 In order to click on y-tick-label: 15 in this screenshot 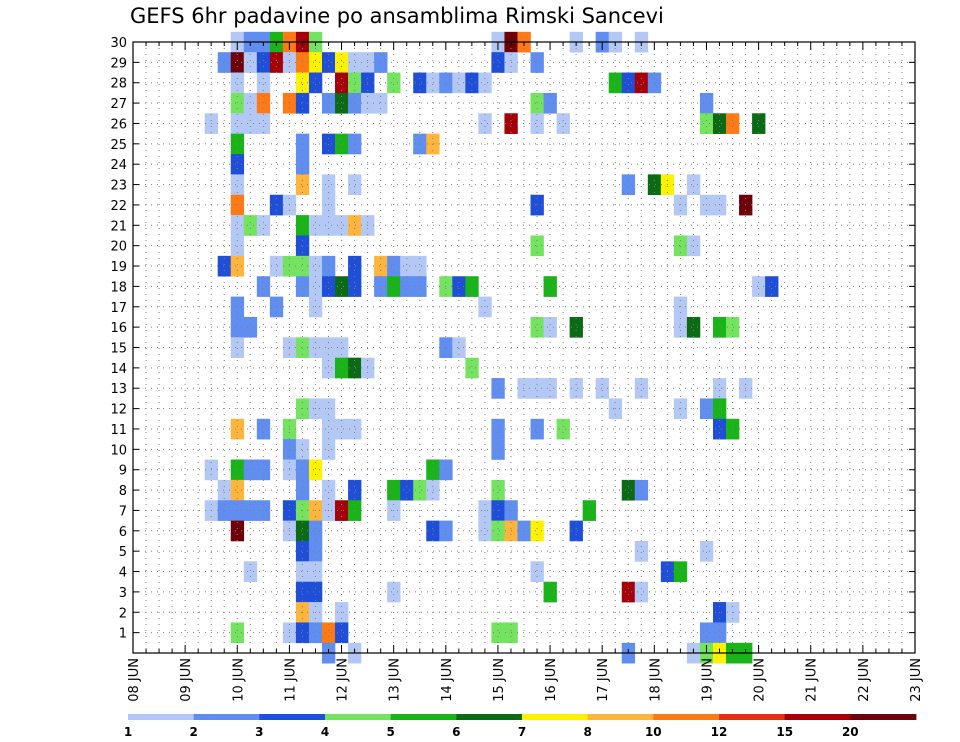, I will do `click(118, 349)`.